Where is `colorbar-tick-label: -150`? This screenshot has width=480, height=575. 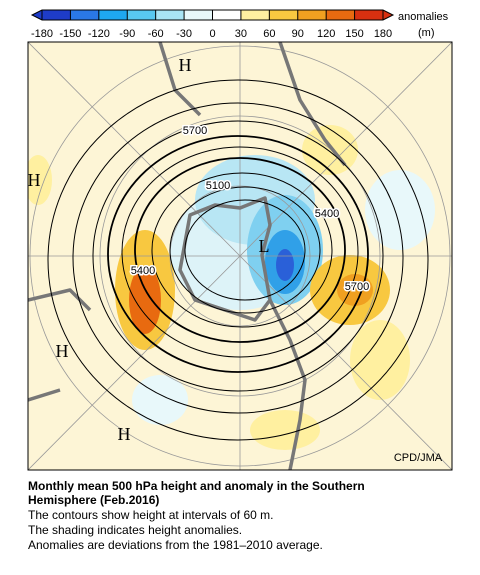
colorbar-tick-label: -150 is located at coordinates (70, 34).